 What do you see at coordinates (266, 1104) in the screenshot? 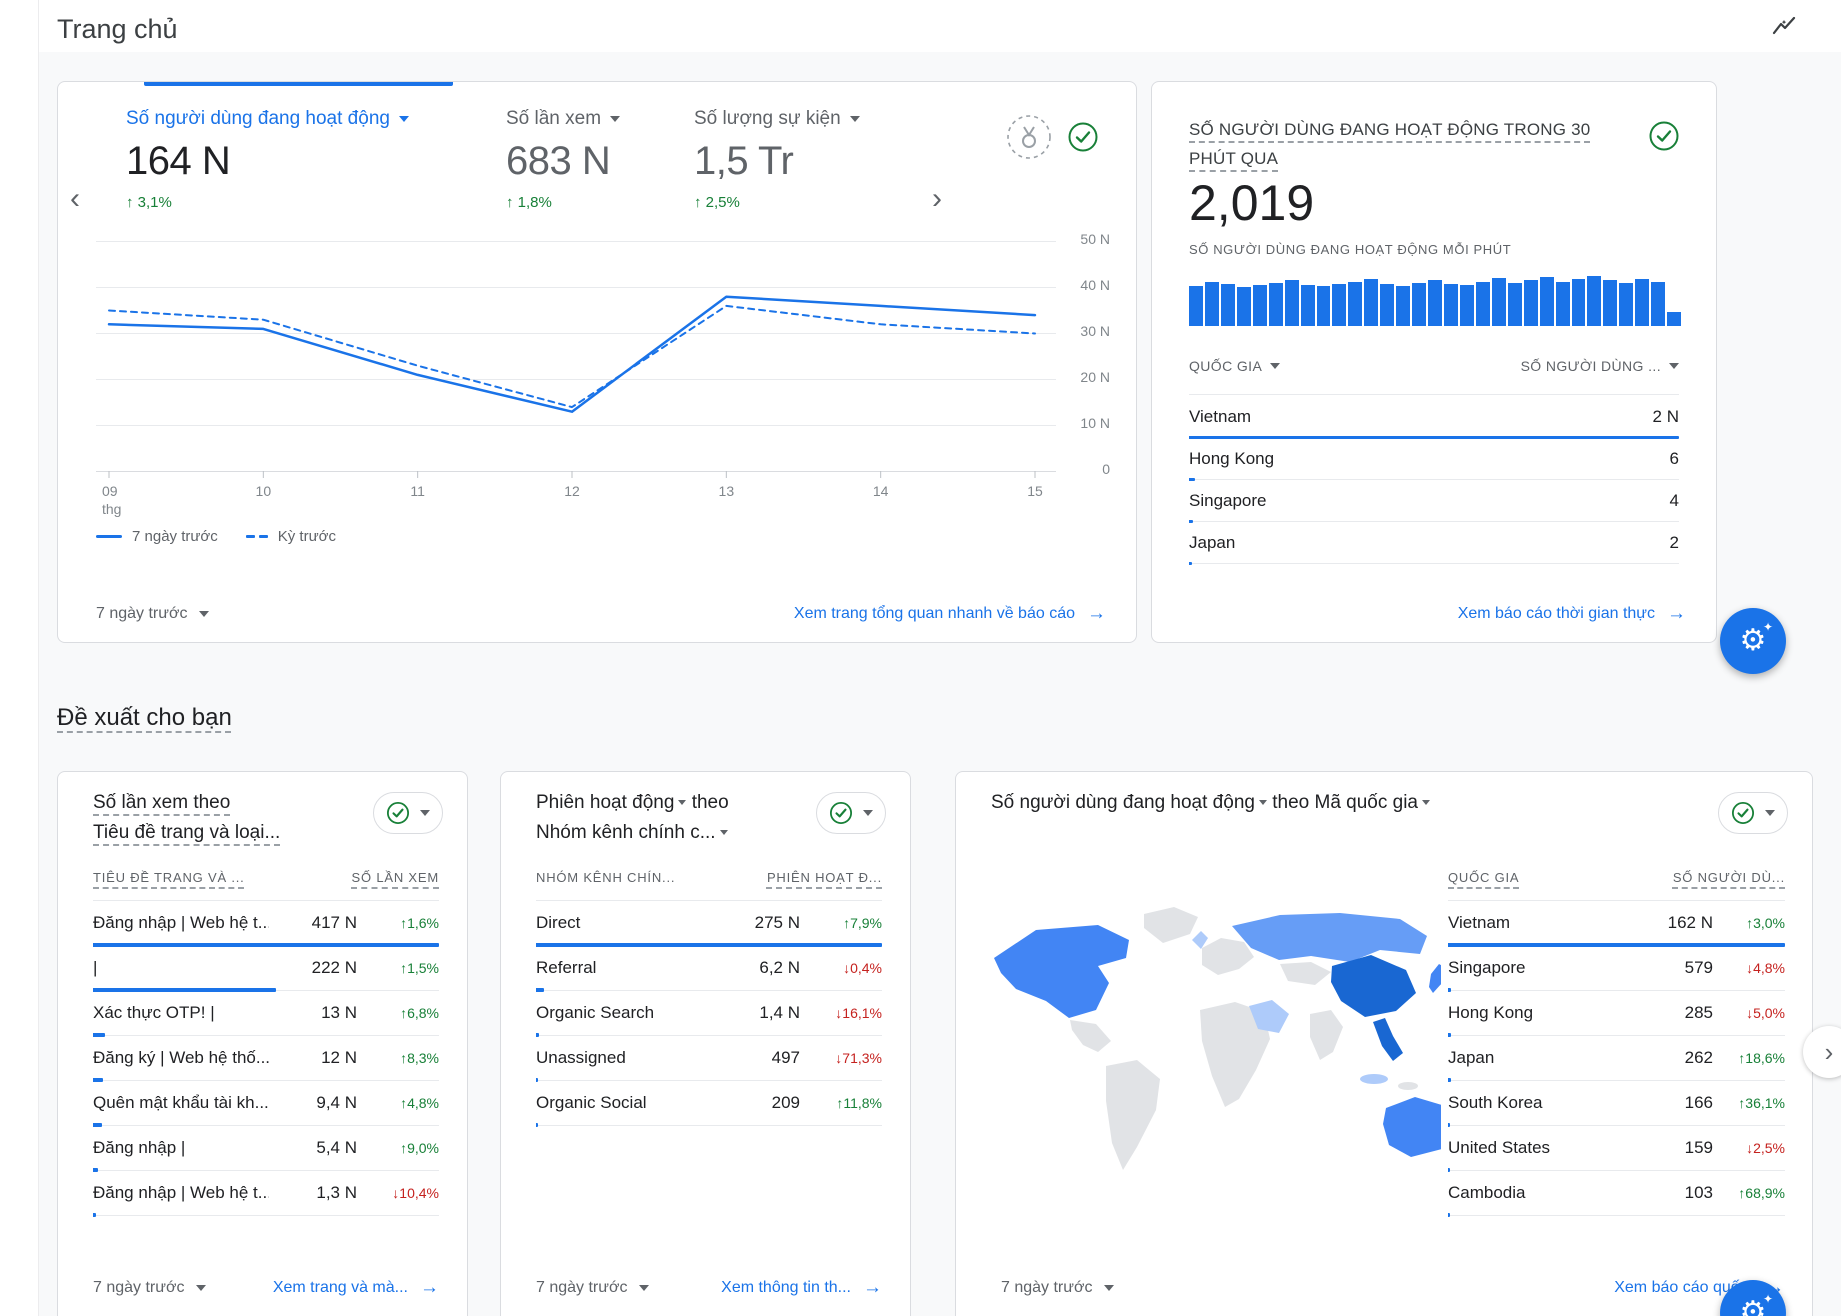
I see `table-row: Quên mật khẩu tài kh... 9,4 N ↑4,8%` at bounding box center [266, 1104].